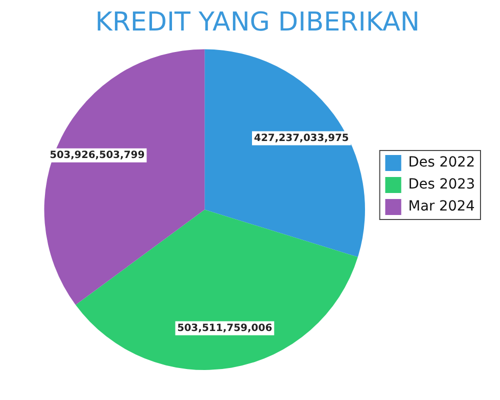 Image resolution: width=500 pixels, height=400 pixels. What do you see at coordinates (442, 162) in the screenshot?
I see `legend-label: Des 2022` at bounding box center [442, 162].